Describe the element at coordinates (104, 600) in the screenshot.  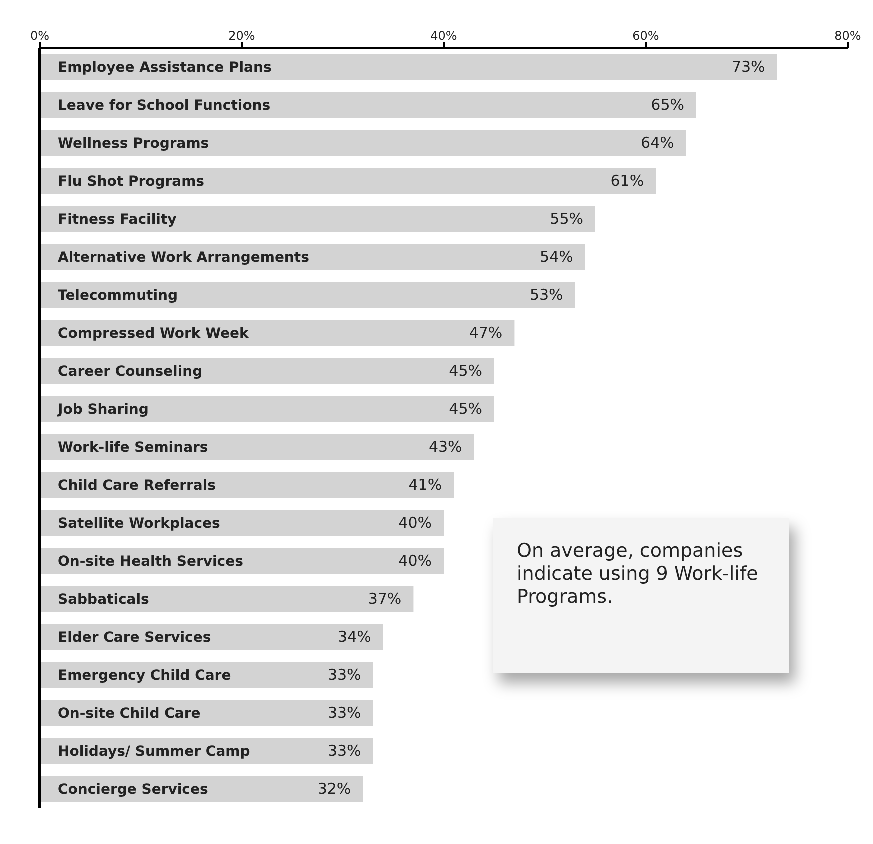
I see `y-tick-label: Sabbaticals` at that location.